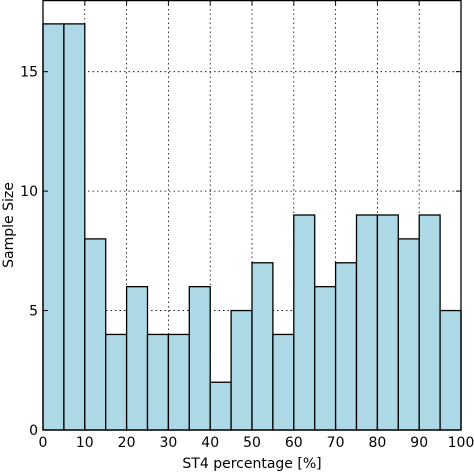 Image resolution: width=474 pixels, height=472 pixels. I want to click on x-tick-label: 50, so click(252, 443).